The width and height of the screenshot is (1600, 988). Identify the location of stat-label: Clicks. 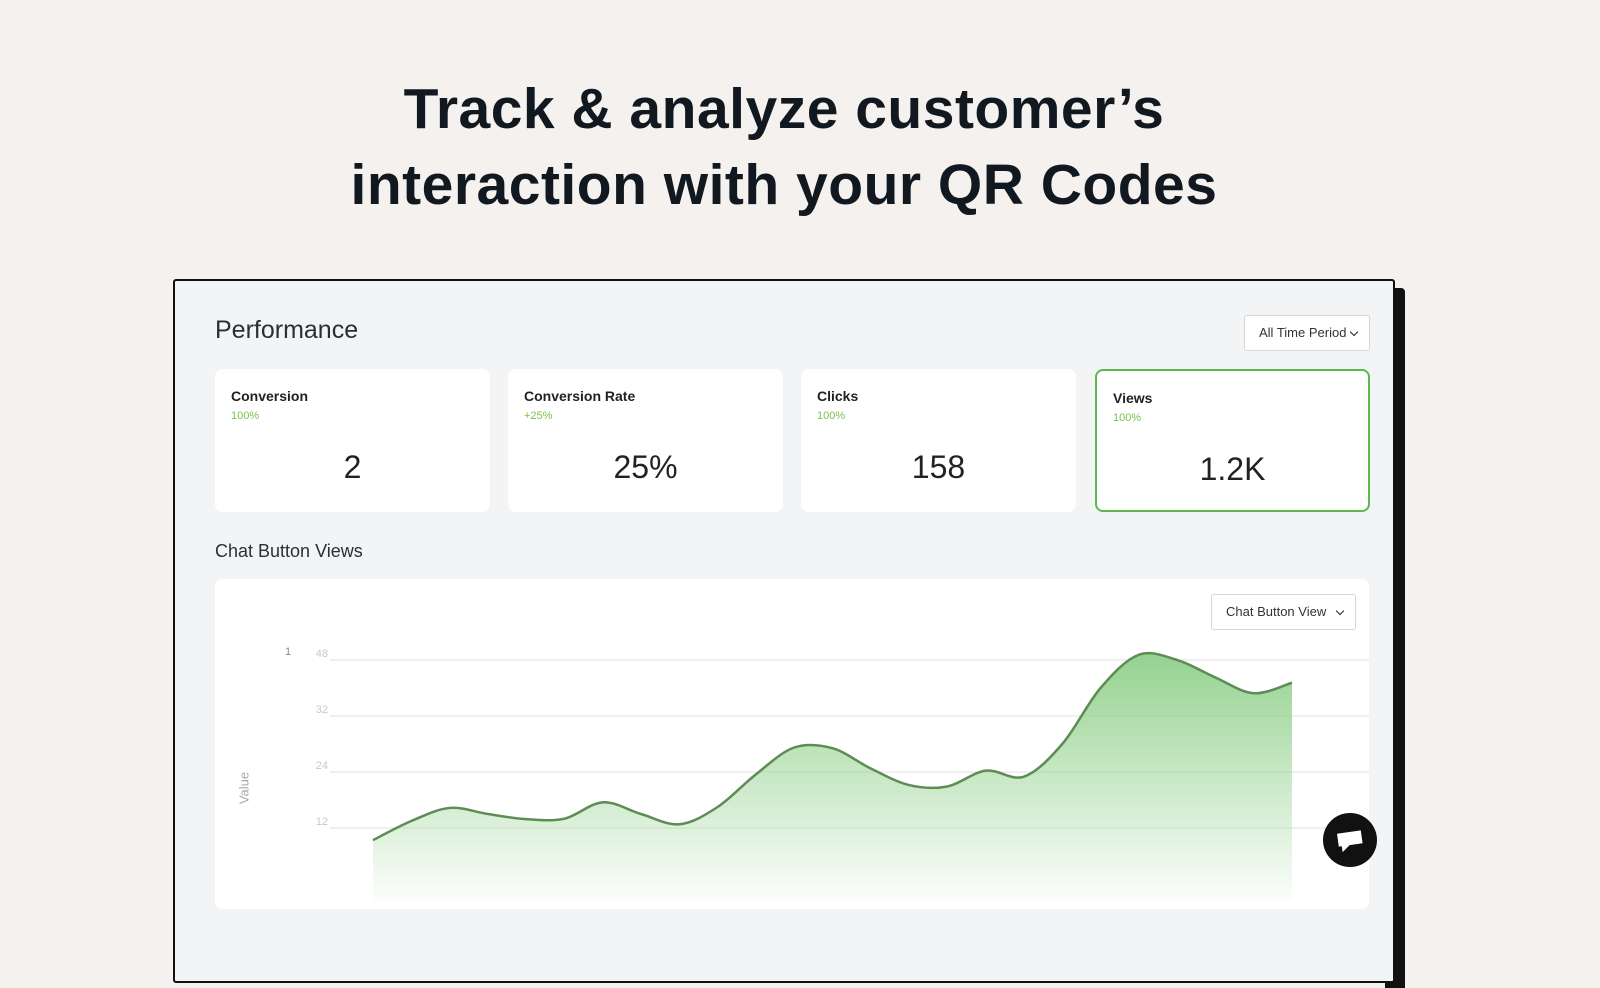
(838, 396).